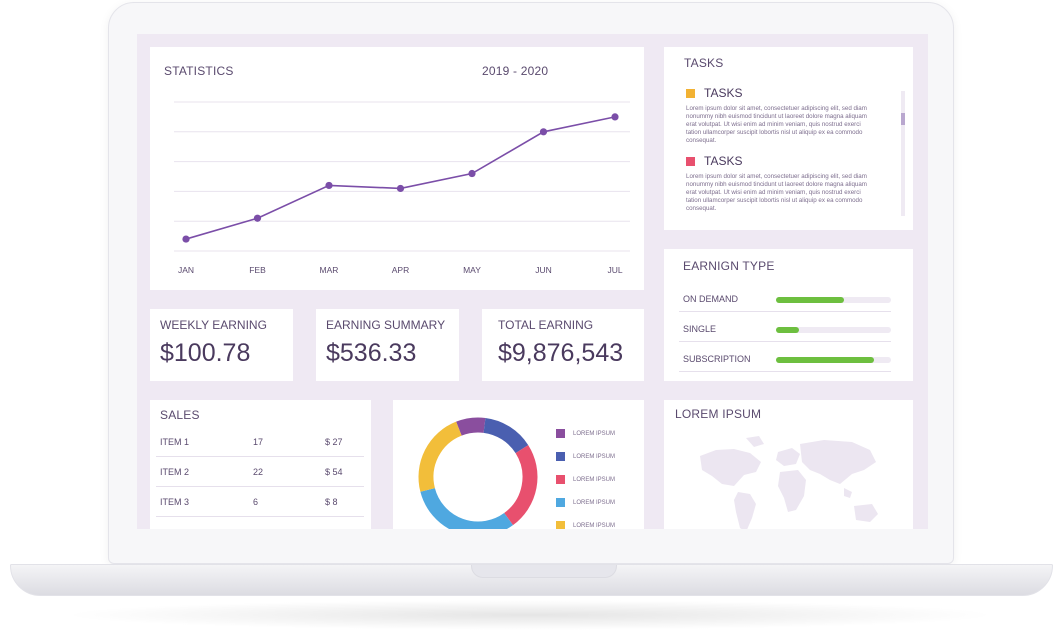 The image size is (1053, 632). I want to click on earning-type-label: ON DEMAND, so click(711, 299).